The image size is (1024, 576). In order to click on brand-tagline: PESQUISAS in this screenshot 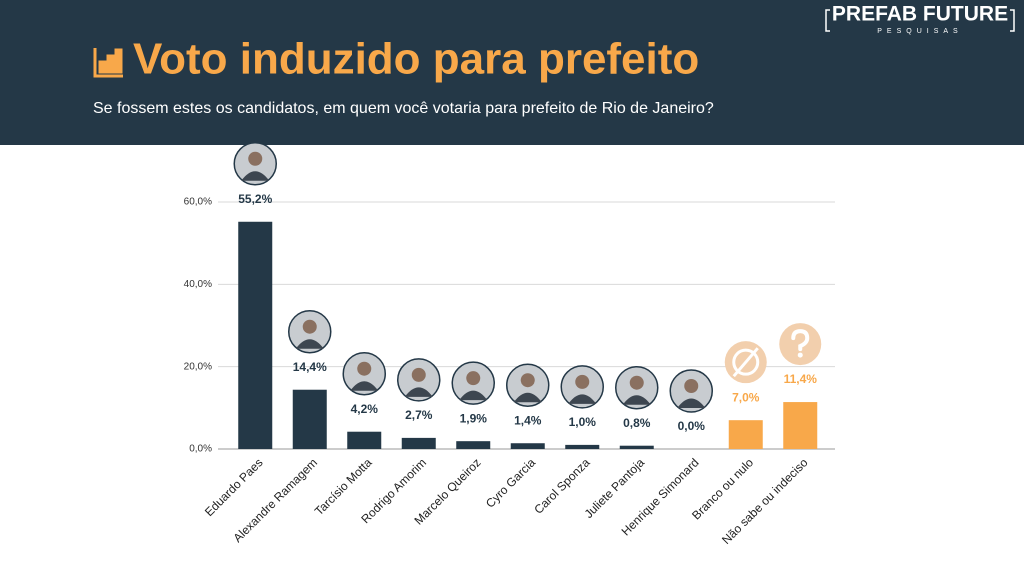, I will do `click(919, 31)`.